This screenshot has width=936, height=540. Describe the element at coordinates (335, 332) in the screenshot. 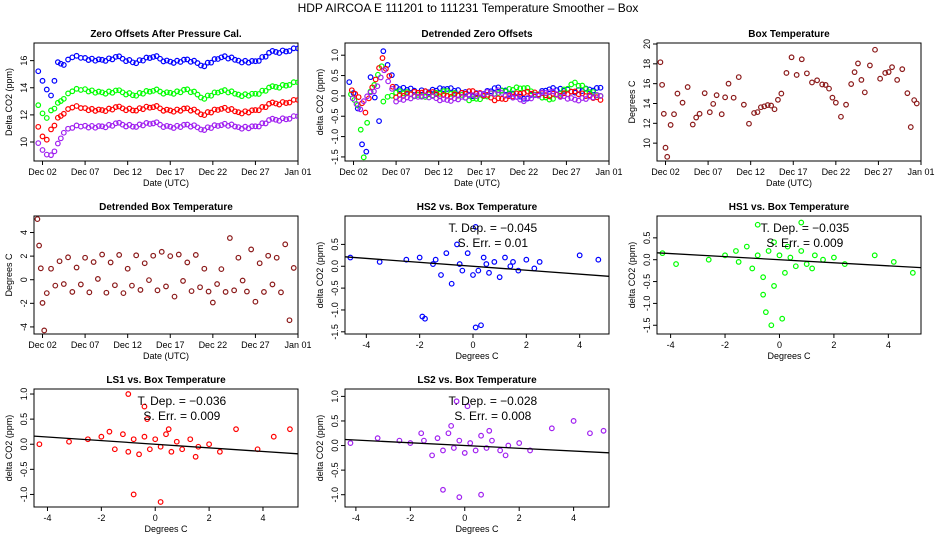

I see `y-tick-label: -1.5` at that location.